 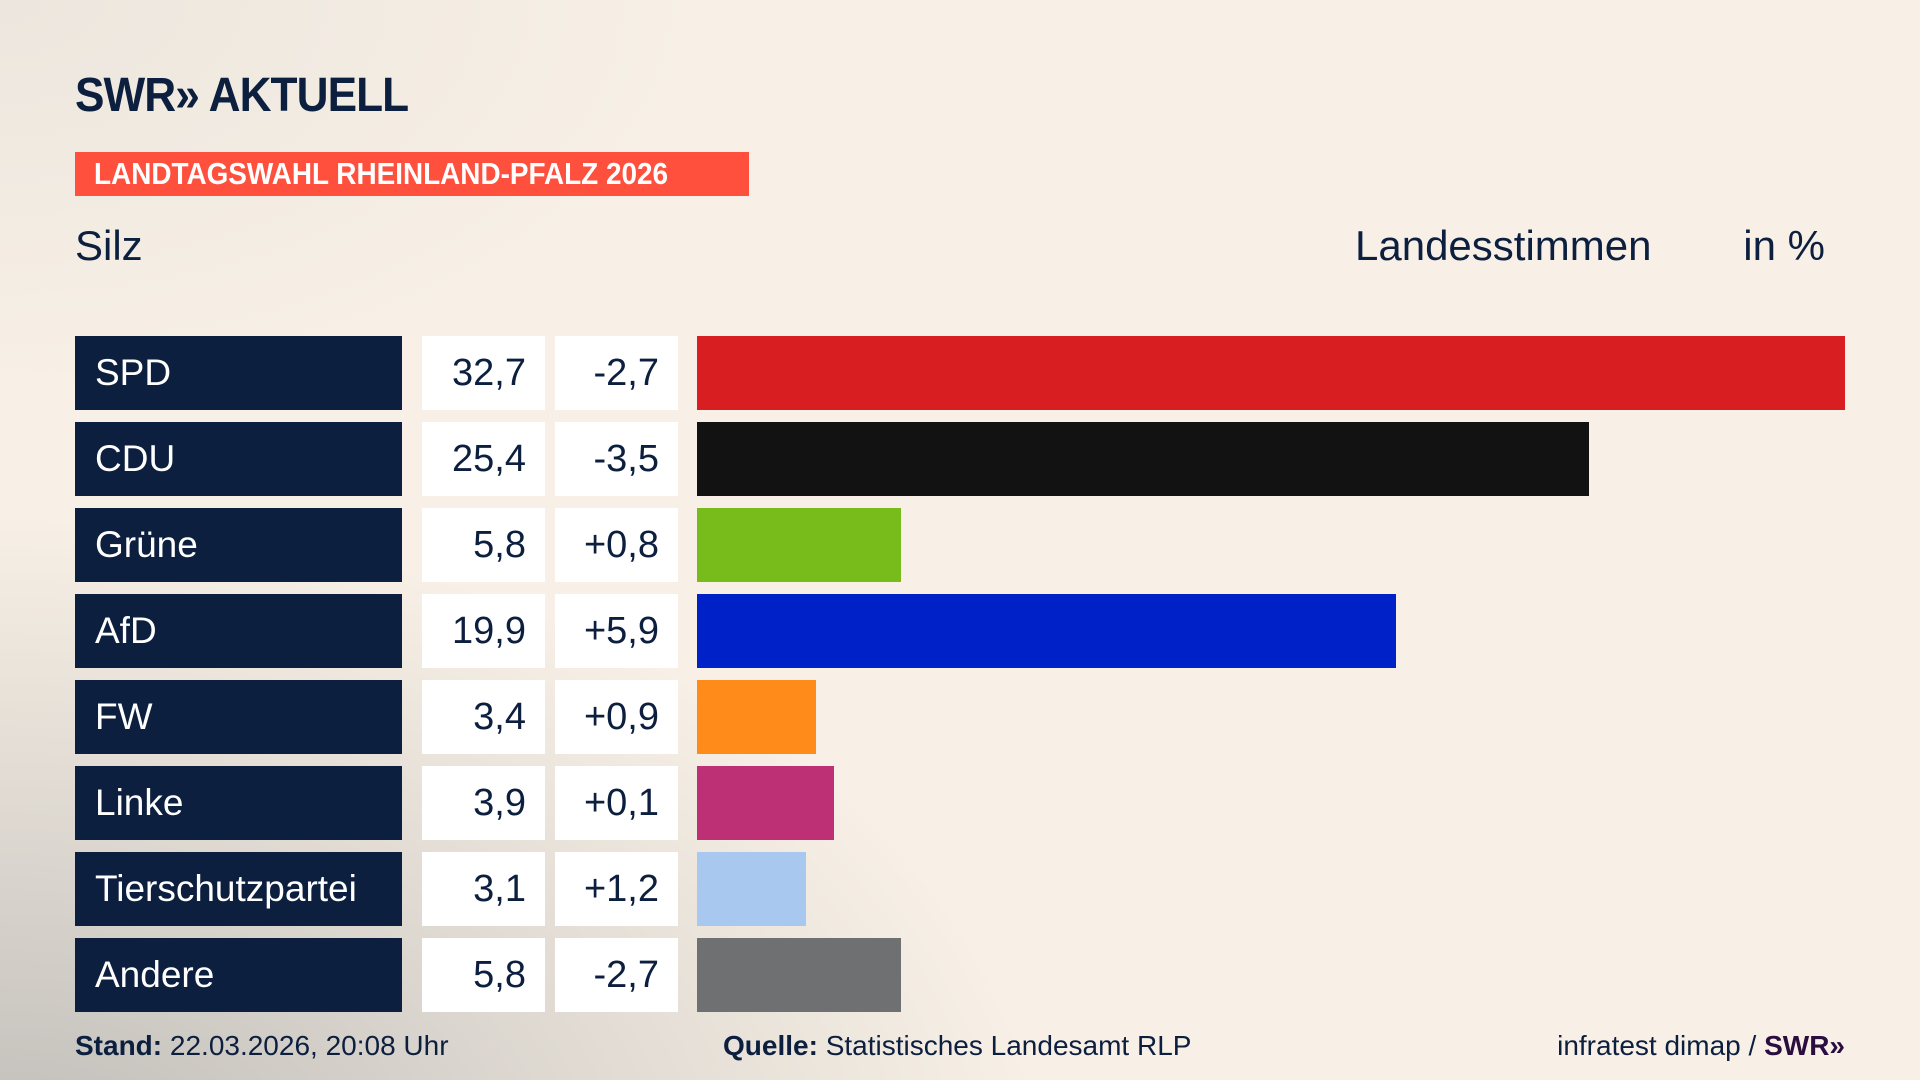 I want to click on measure-label: Landesstimmen, so click(x=1503, y=245).